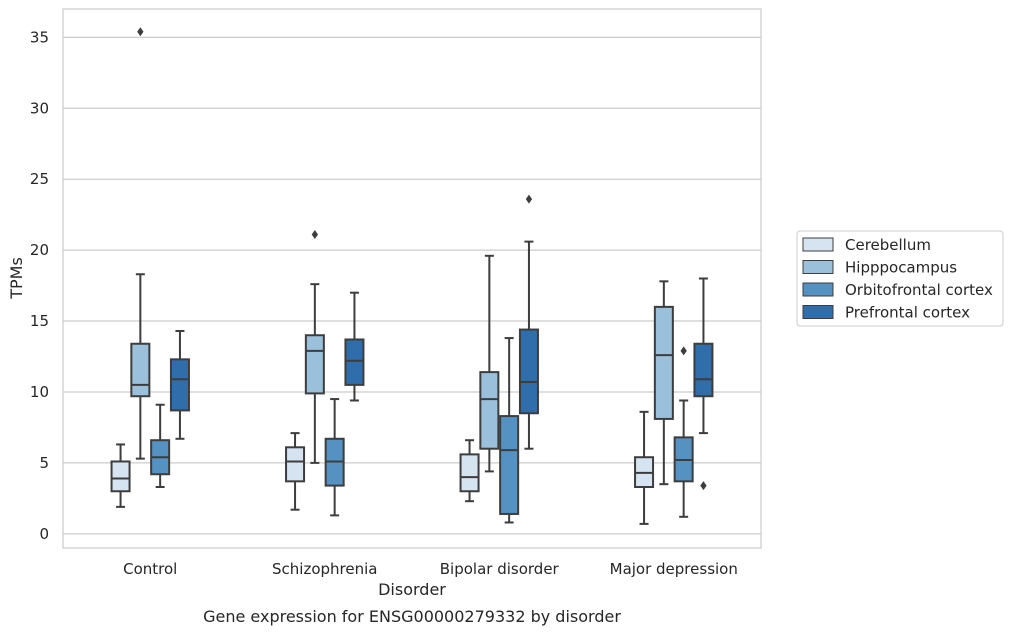 The image size is (1013, 634). I want to click on y-tick-label: 5, so click(44, 463).